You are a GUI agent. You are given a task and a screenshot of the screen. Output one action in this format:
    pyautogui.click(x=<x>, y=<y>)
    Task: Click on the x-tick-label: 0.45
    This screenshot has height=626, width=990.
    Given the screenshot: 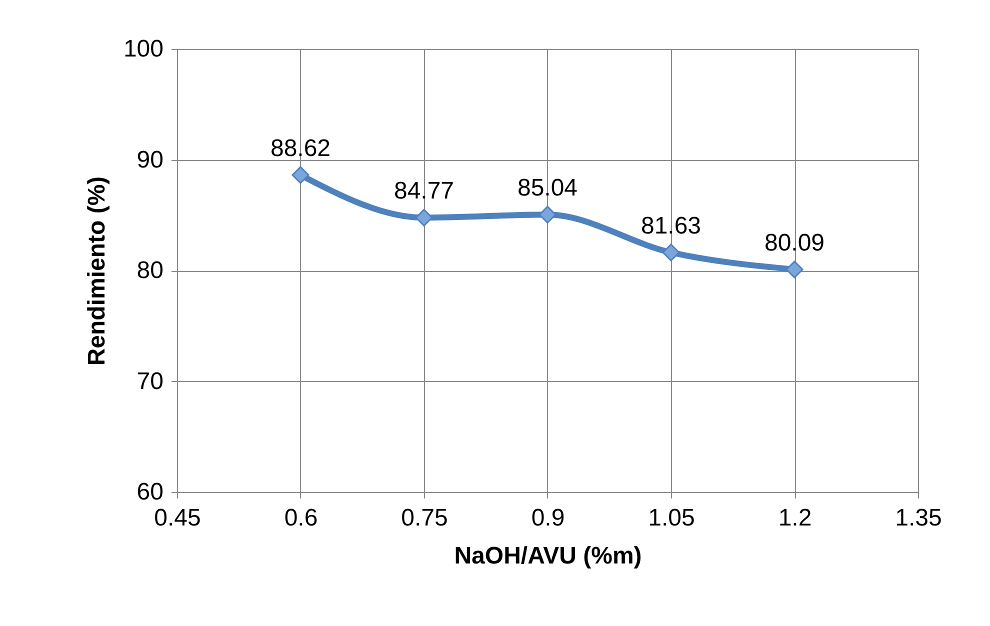 What is the action you would take?
    pyautogui.click(x=177, y=518)
    